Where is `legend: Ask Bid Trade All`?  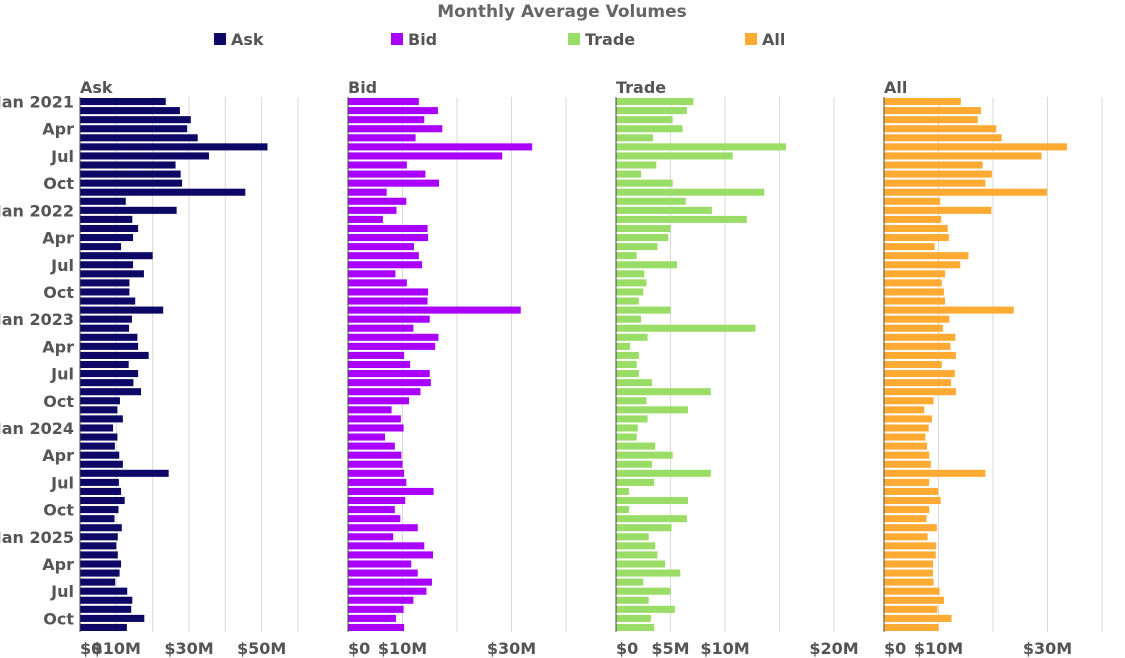 legend: Ask Bid Trade All is located at coordinates (499, 39).